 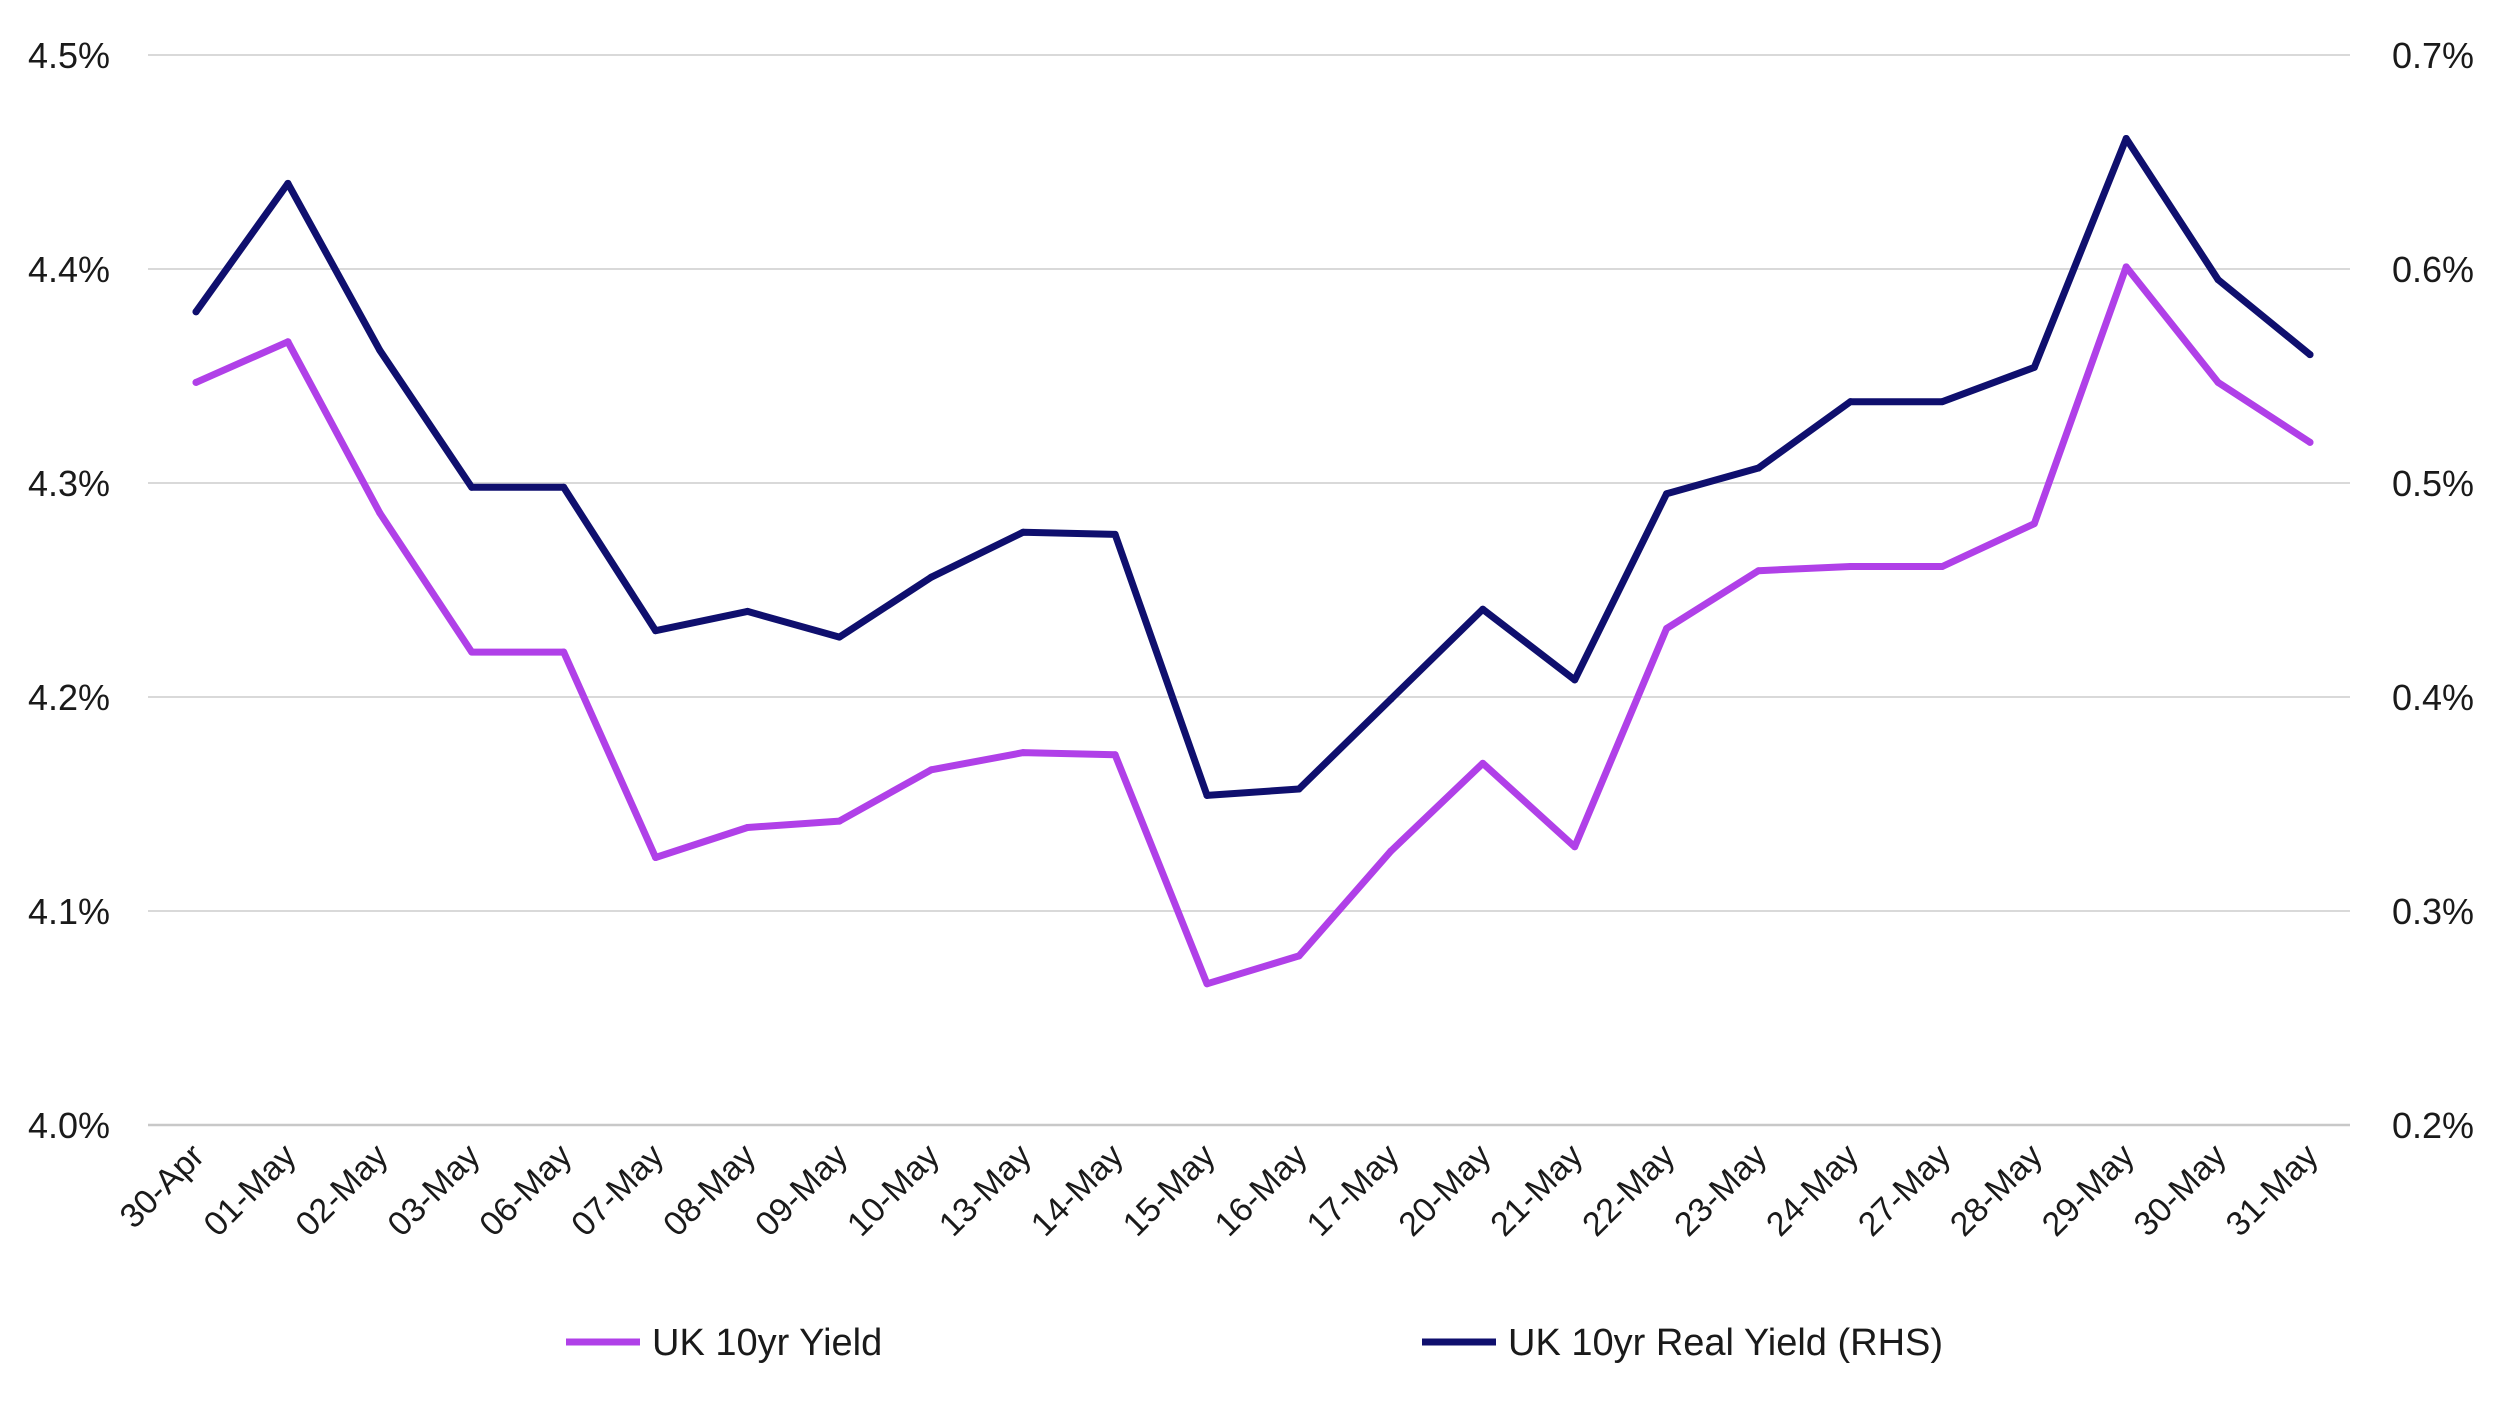 What do you see at coordinates (2433, 55) in the screenshot?
I see `right-axis-tick-label: 0.7%` at bounding box center [2433, 55].